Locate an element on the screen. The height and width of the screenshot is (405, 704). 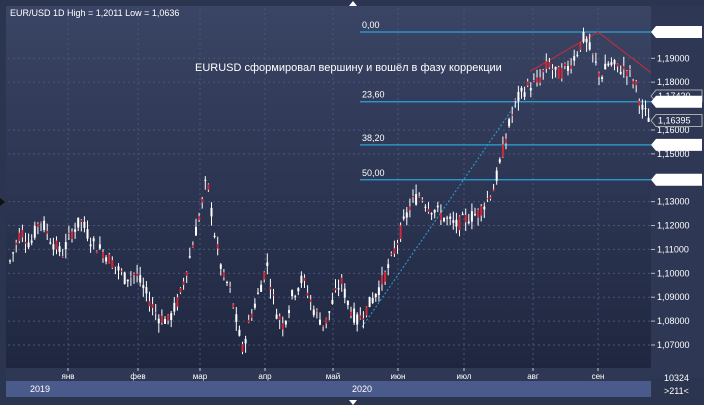
scroll-up-arrow is located at coordinates (353, 3).